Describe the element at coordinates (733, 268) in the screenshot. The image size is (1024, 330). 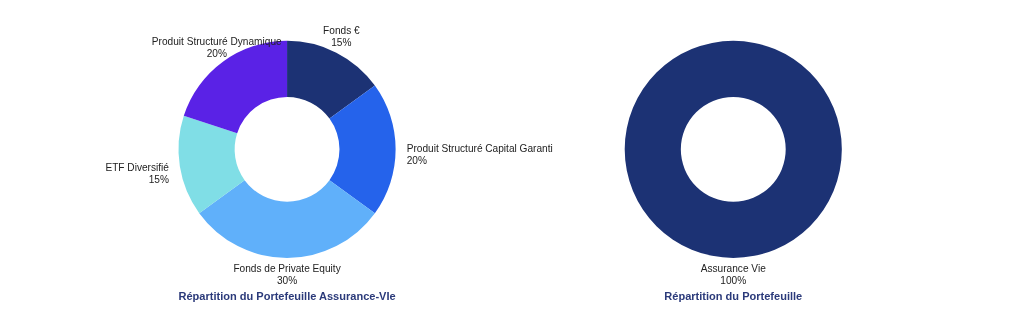
I see `slice-label: Assurance Vie` at that location.